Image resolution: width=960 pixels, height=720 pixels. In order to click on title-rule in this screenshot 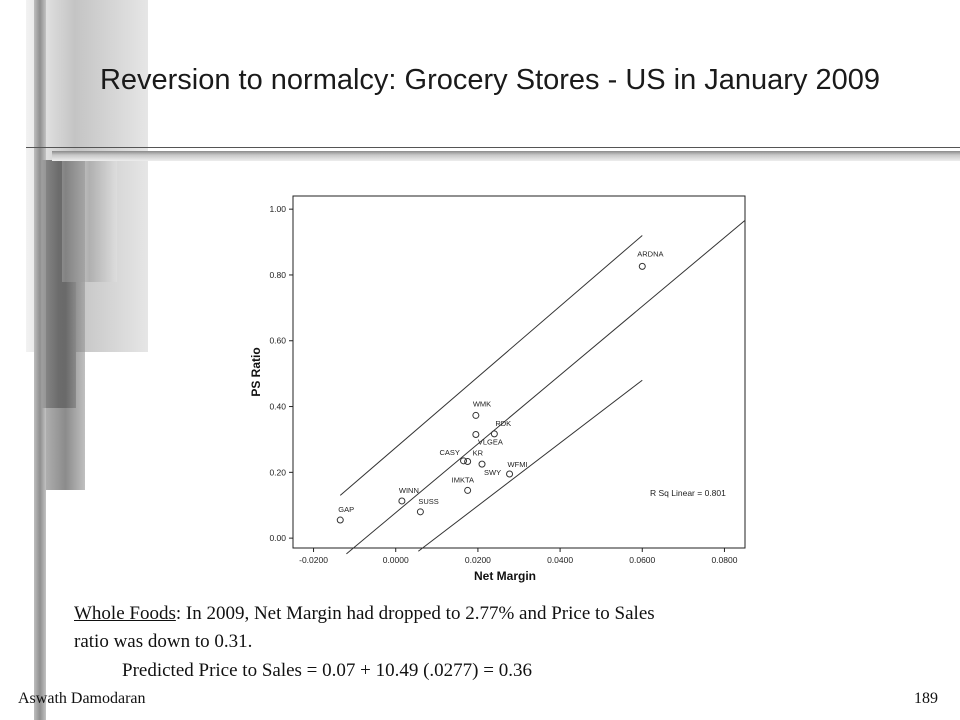, I will do `click(493, 147)`.